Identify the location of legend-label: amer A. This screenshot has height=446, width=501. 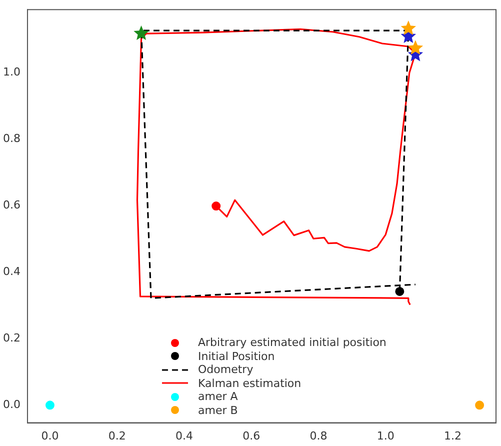
(218, 397).